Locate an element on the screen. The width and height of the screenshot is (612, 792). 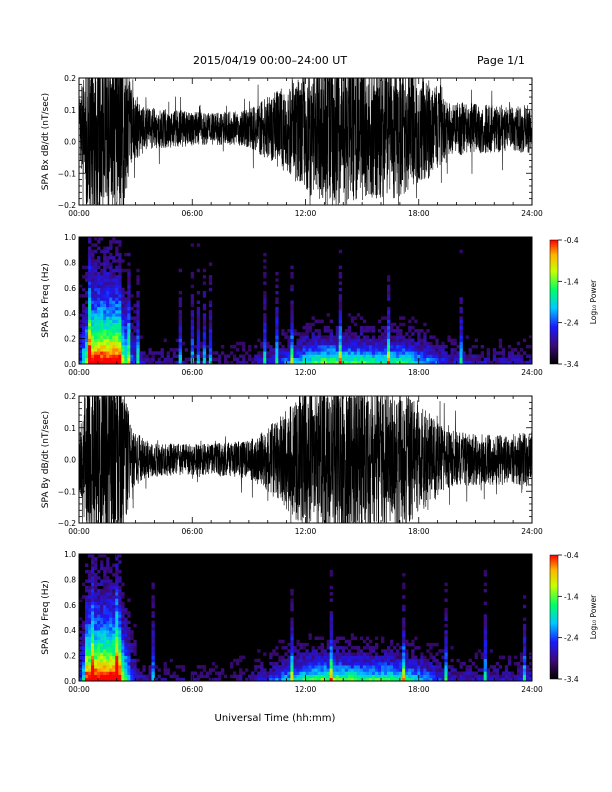
waveform-trace is located at coordinates (305, 141).